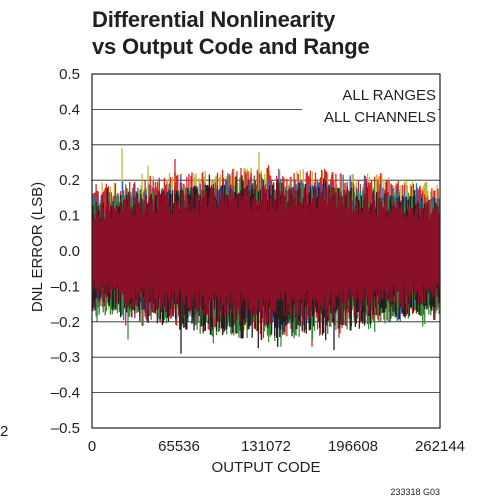  Describe the element at coordinates (65, 286) in the screenshot. I see `y-tick-label: –0.1` at that location.